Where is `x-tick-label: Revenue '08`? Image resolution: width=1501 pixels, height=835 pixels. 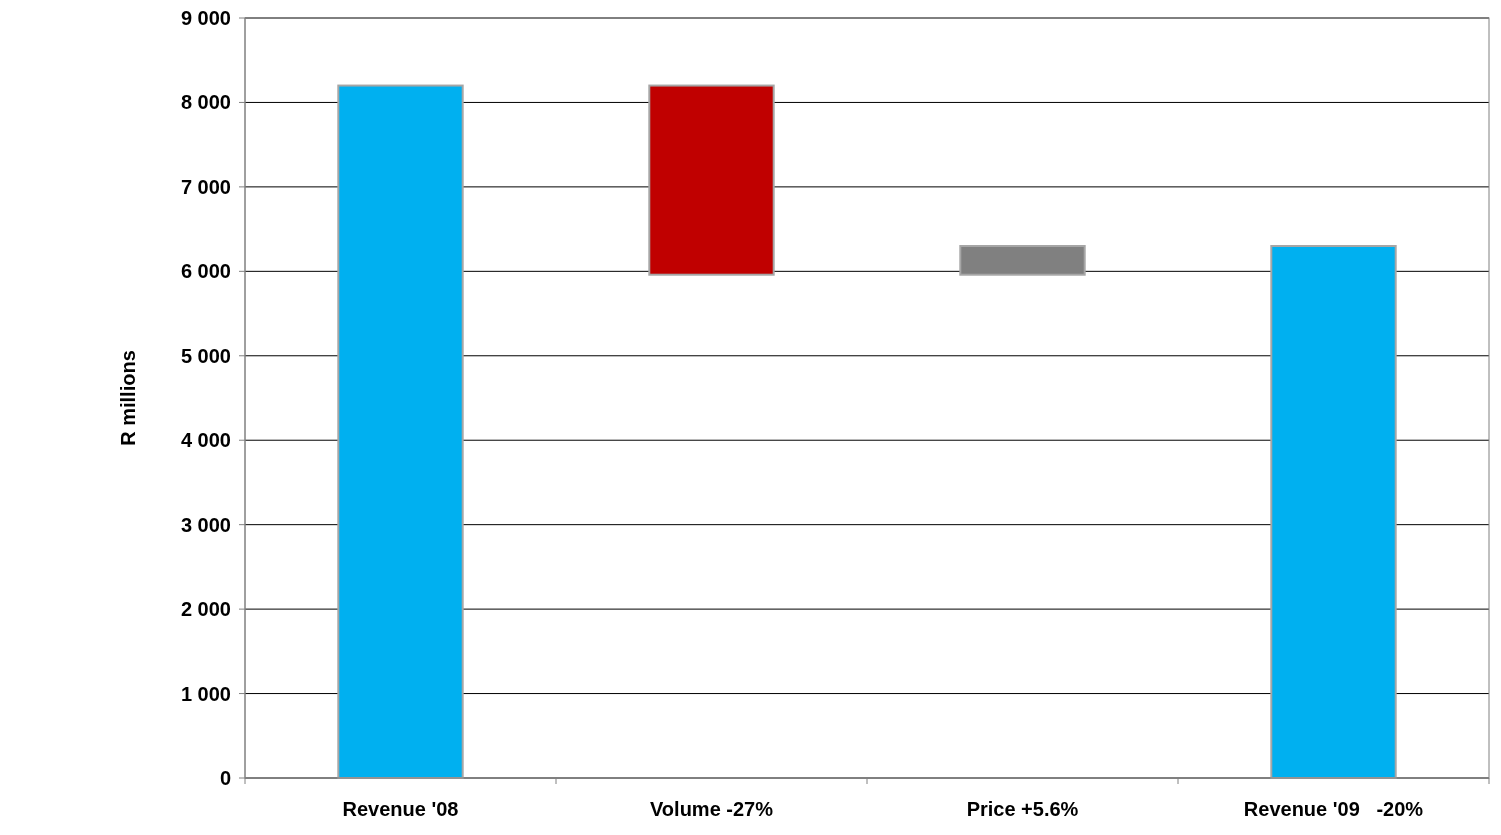
x-tick-label: Revenue '08 is located at coordinates (400, 809).